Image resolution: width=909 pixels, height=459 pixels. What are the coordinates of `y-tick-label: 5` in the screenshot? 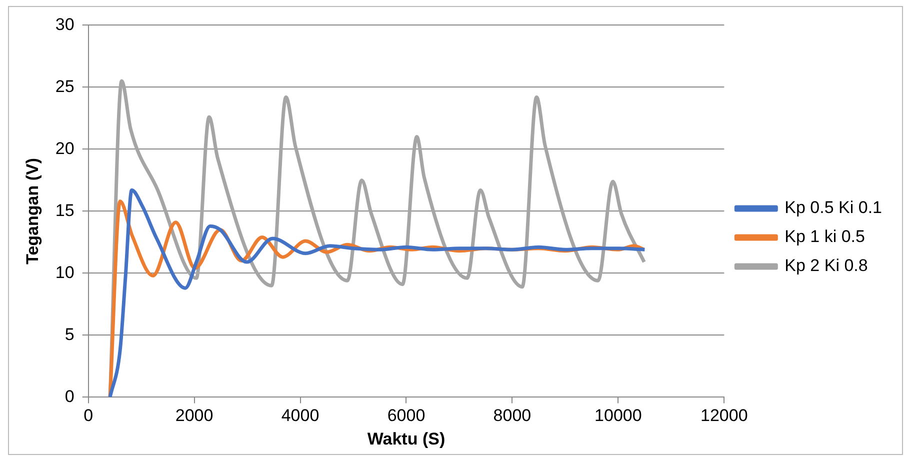 It's located at (69, 334).